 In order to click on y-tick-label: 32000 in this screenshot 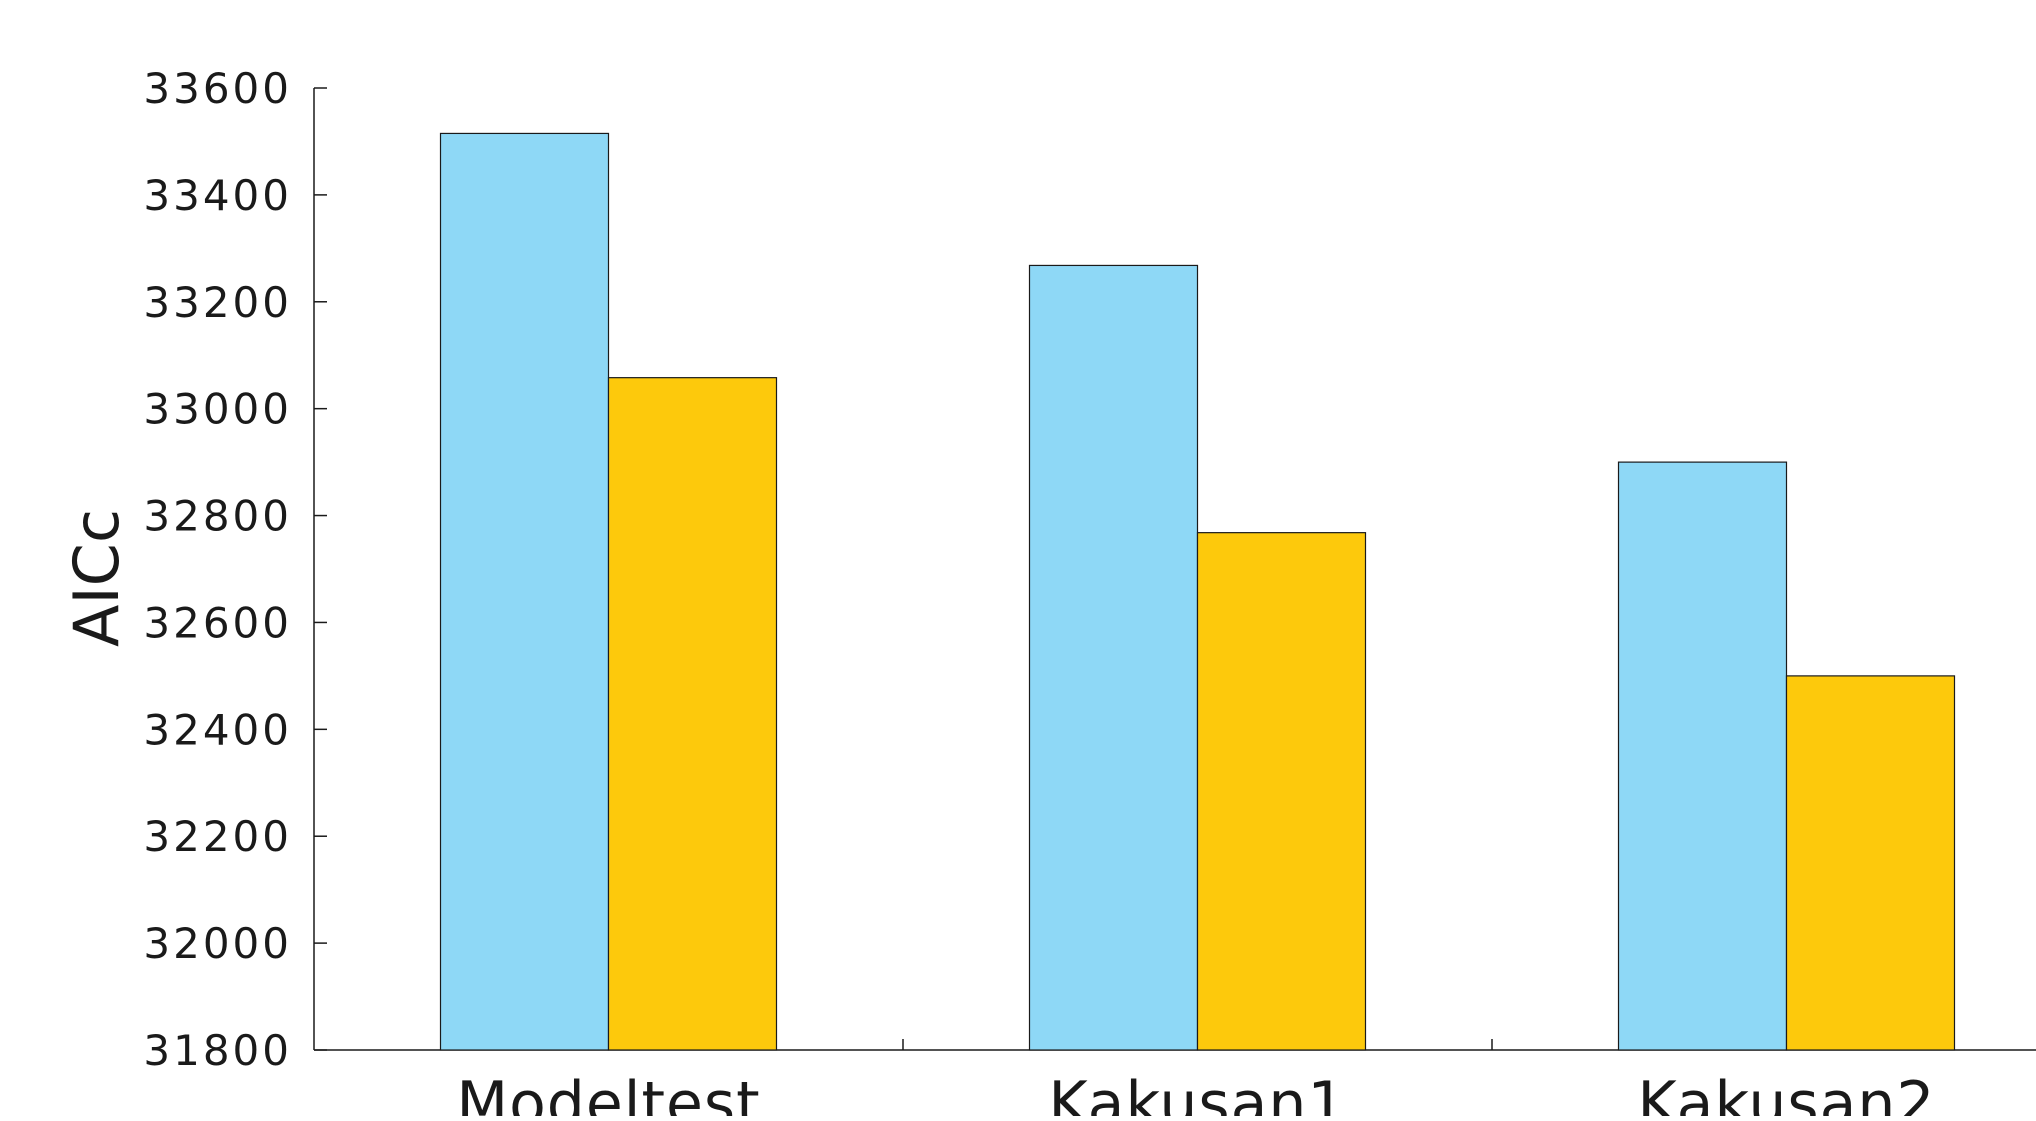, I will do `click(217, 943)`.